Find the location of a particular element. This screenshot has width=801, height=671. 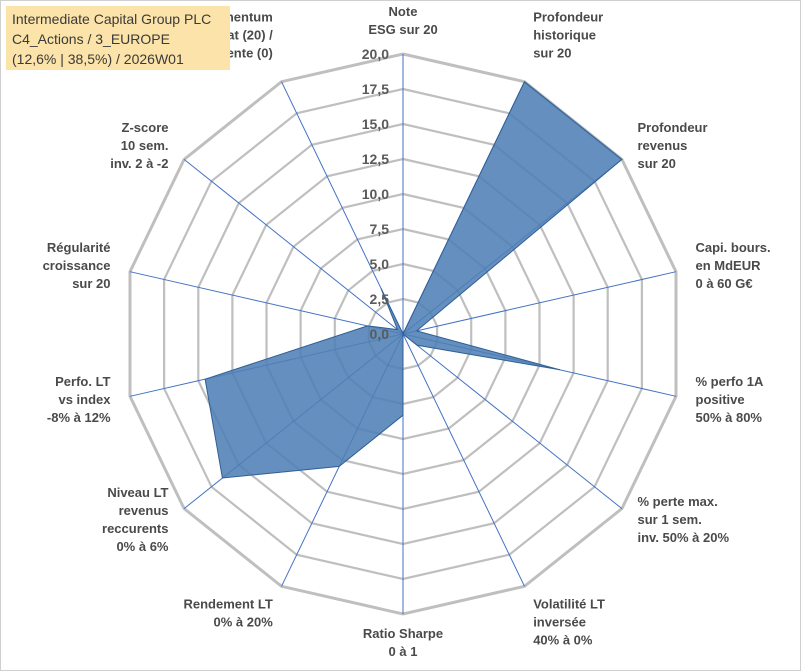

axis-label: Volatilité LT inversée 40% à 0% is located at coordinates (569, 621).